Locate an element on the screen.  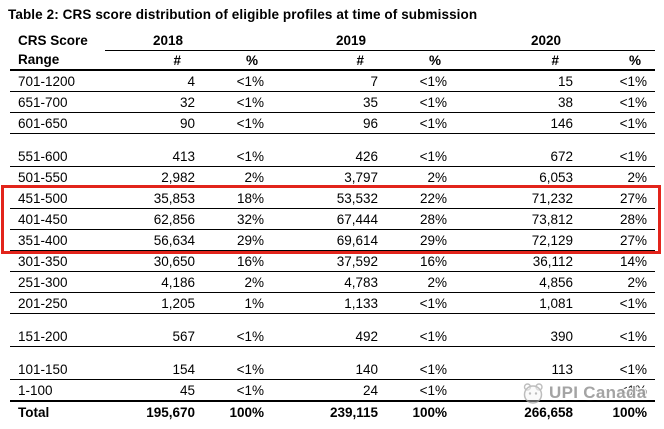
total-count-2020: 266,658 is located at coordinates (548, 412).